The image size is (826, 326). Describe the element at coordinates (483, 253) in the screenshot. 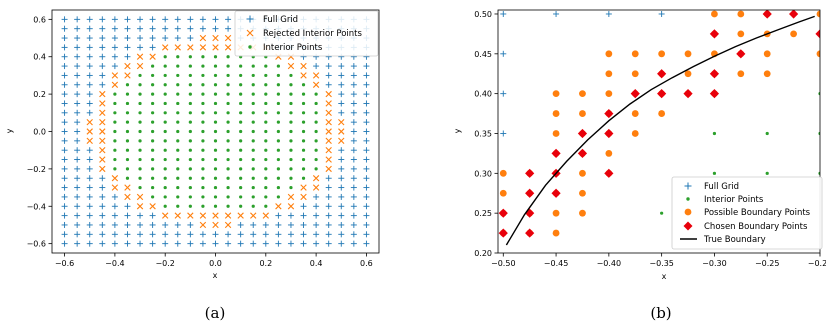

I see `panel-b-ytick-label: 0.20` at that location.